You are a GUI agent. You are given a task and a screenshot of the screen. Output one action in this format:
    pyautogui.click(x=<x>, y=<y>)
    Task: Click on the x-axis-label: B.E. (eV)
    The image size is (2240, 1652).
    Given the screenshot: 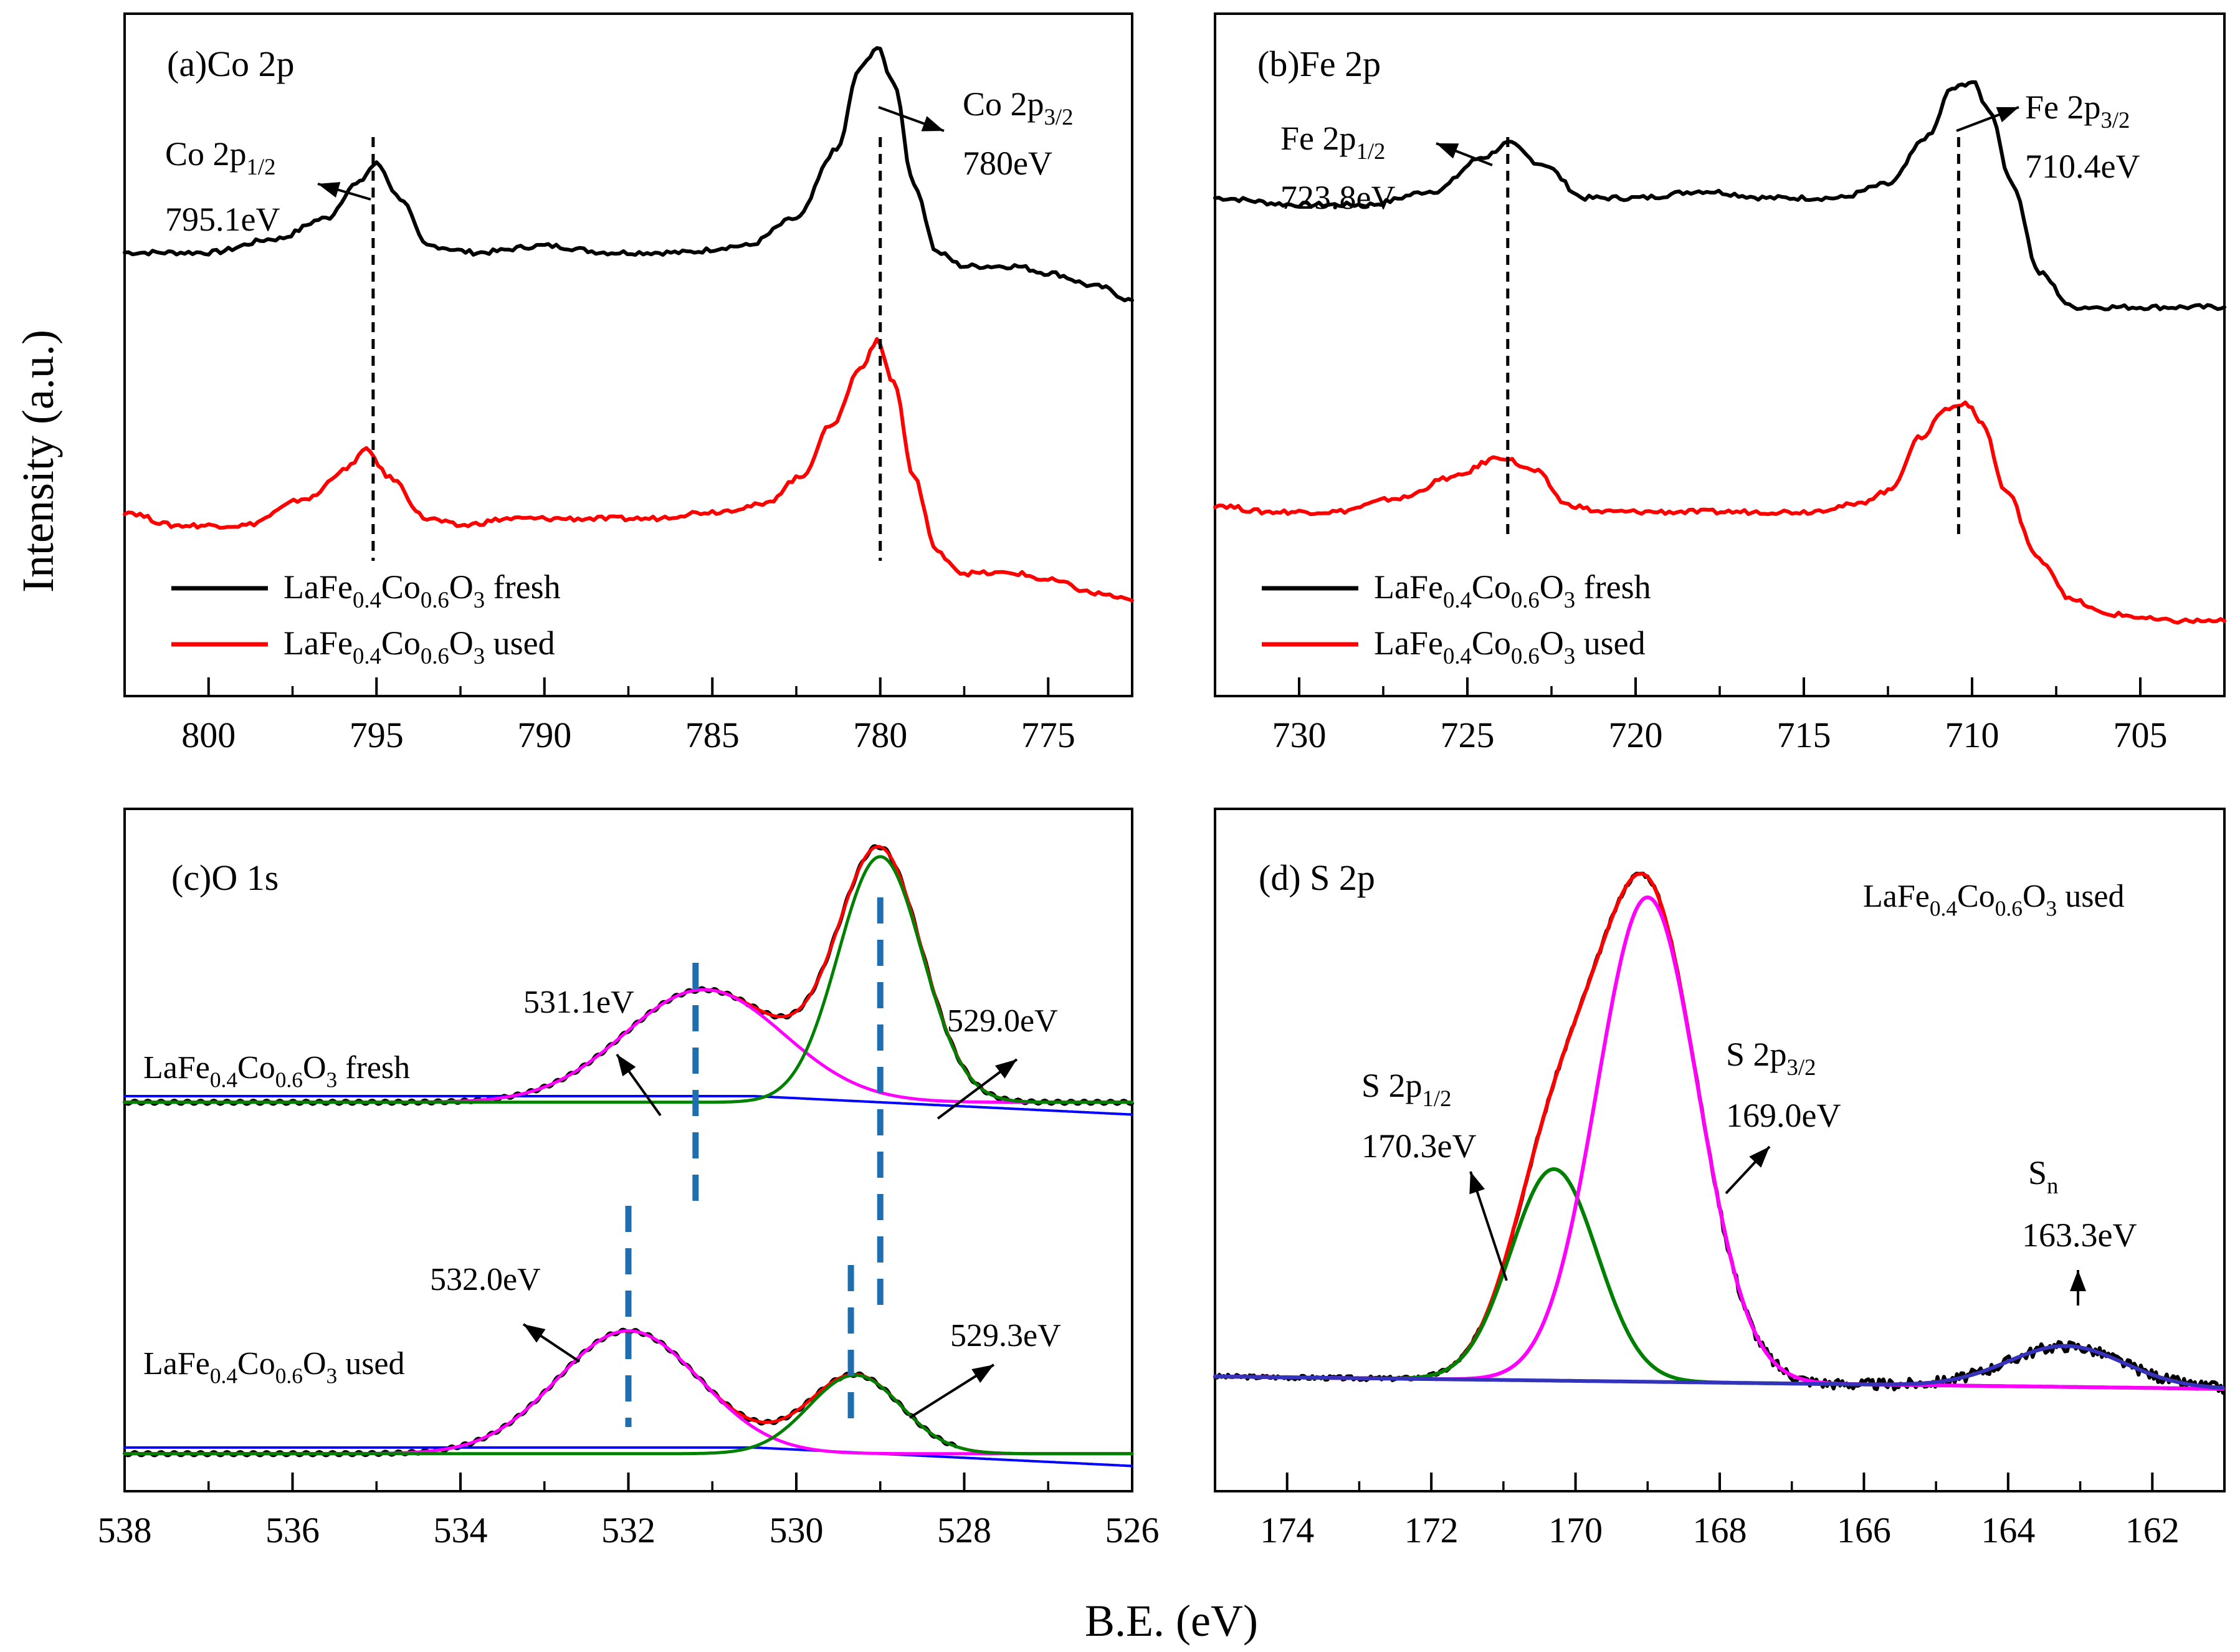 What is the action you would take?
    pyautogui.click(x=1171, y=1621)
    